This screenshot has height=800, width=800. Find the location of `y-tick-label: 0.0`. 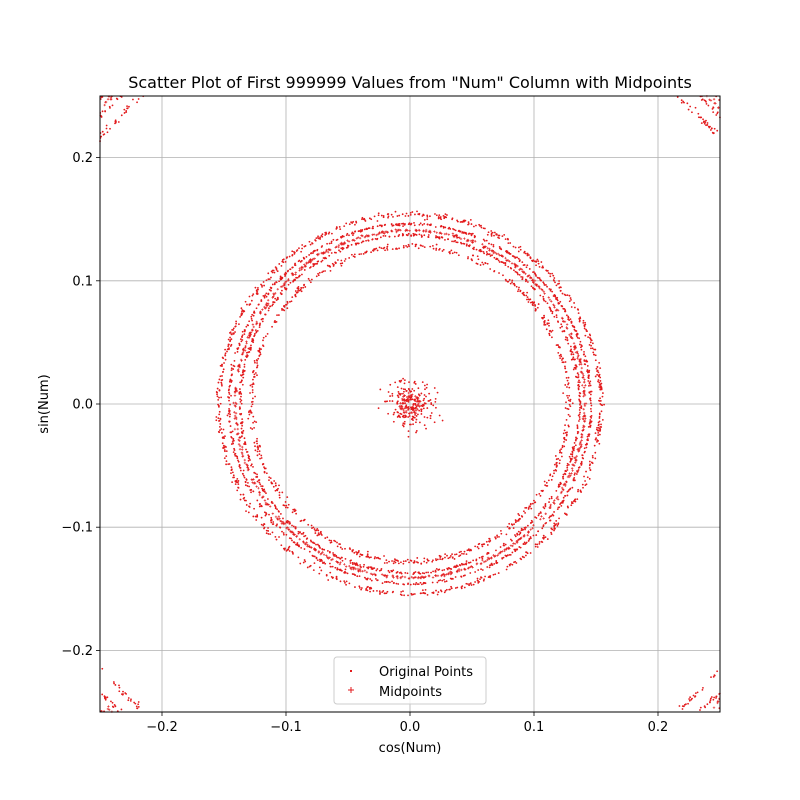

y-tick-label: 0.0 is located at coordinates (82, 405).